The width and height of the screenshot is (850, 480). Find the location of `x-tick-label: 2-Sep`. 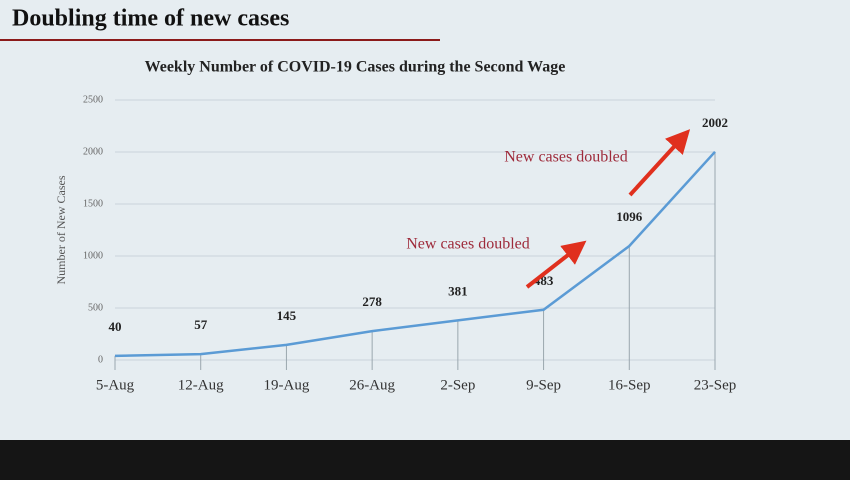

x-tick-label: 2-Sep is located at coordinates (457, 385).